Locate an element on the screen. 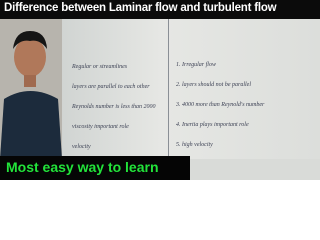 The width and height of the screenshot is (320, 240). note-line: 5. high velocity is located at coordinates (194, 145).